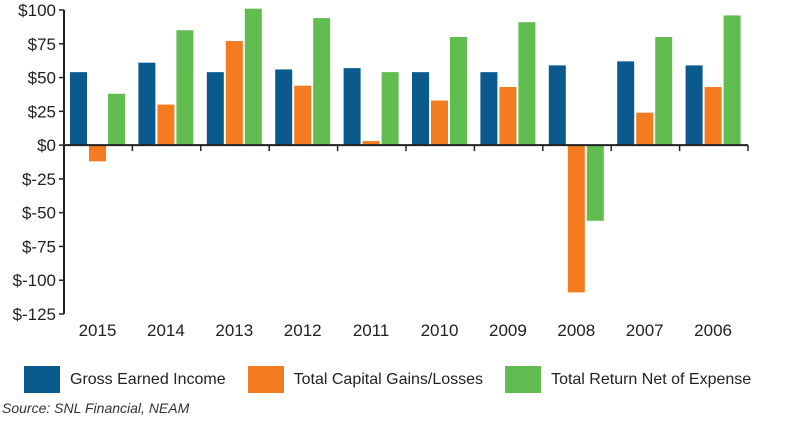 Image resolution: width=803 pixels, height=424 pixels. I want to click on bar-total-return-net-of-expense-2006, so click(732, 80).